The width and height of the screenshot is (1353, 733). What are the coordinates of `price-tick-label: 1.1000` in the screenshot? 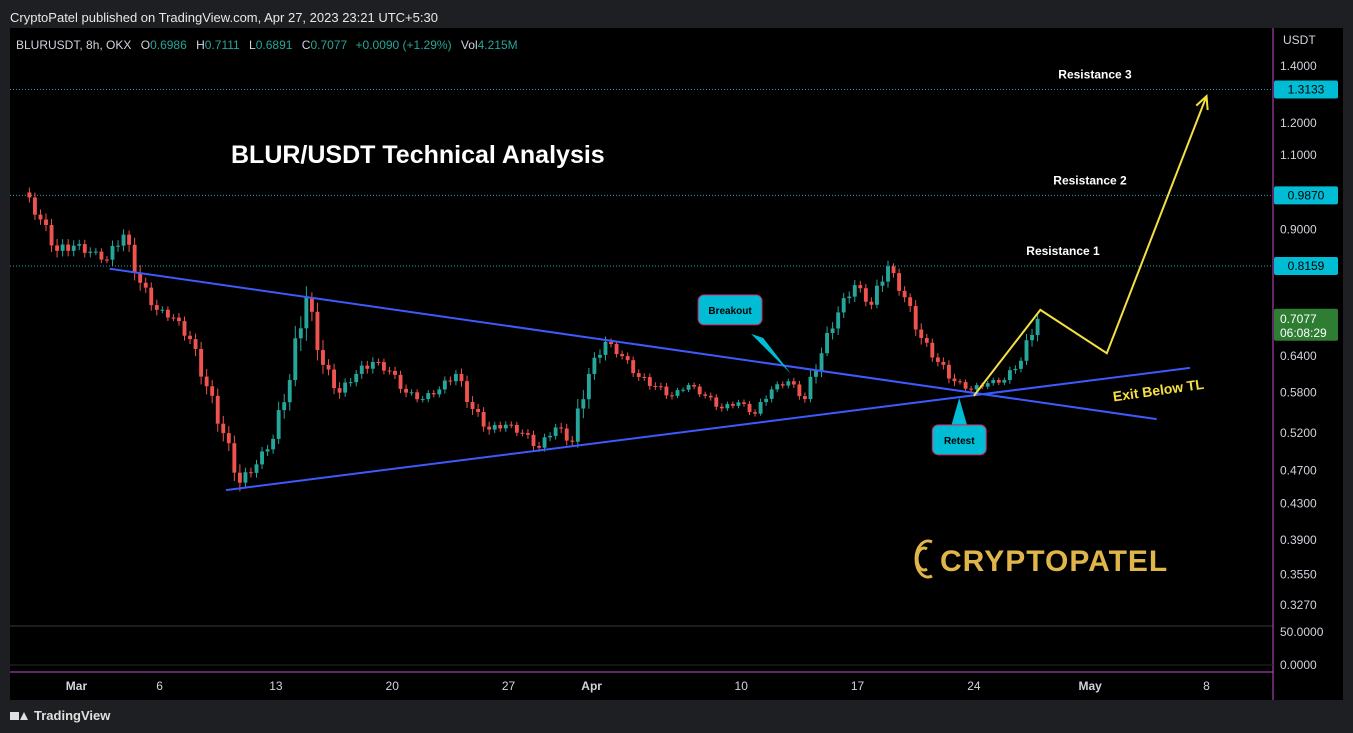 It's located at (1298, 155).